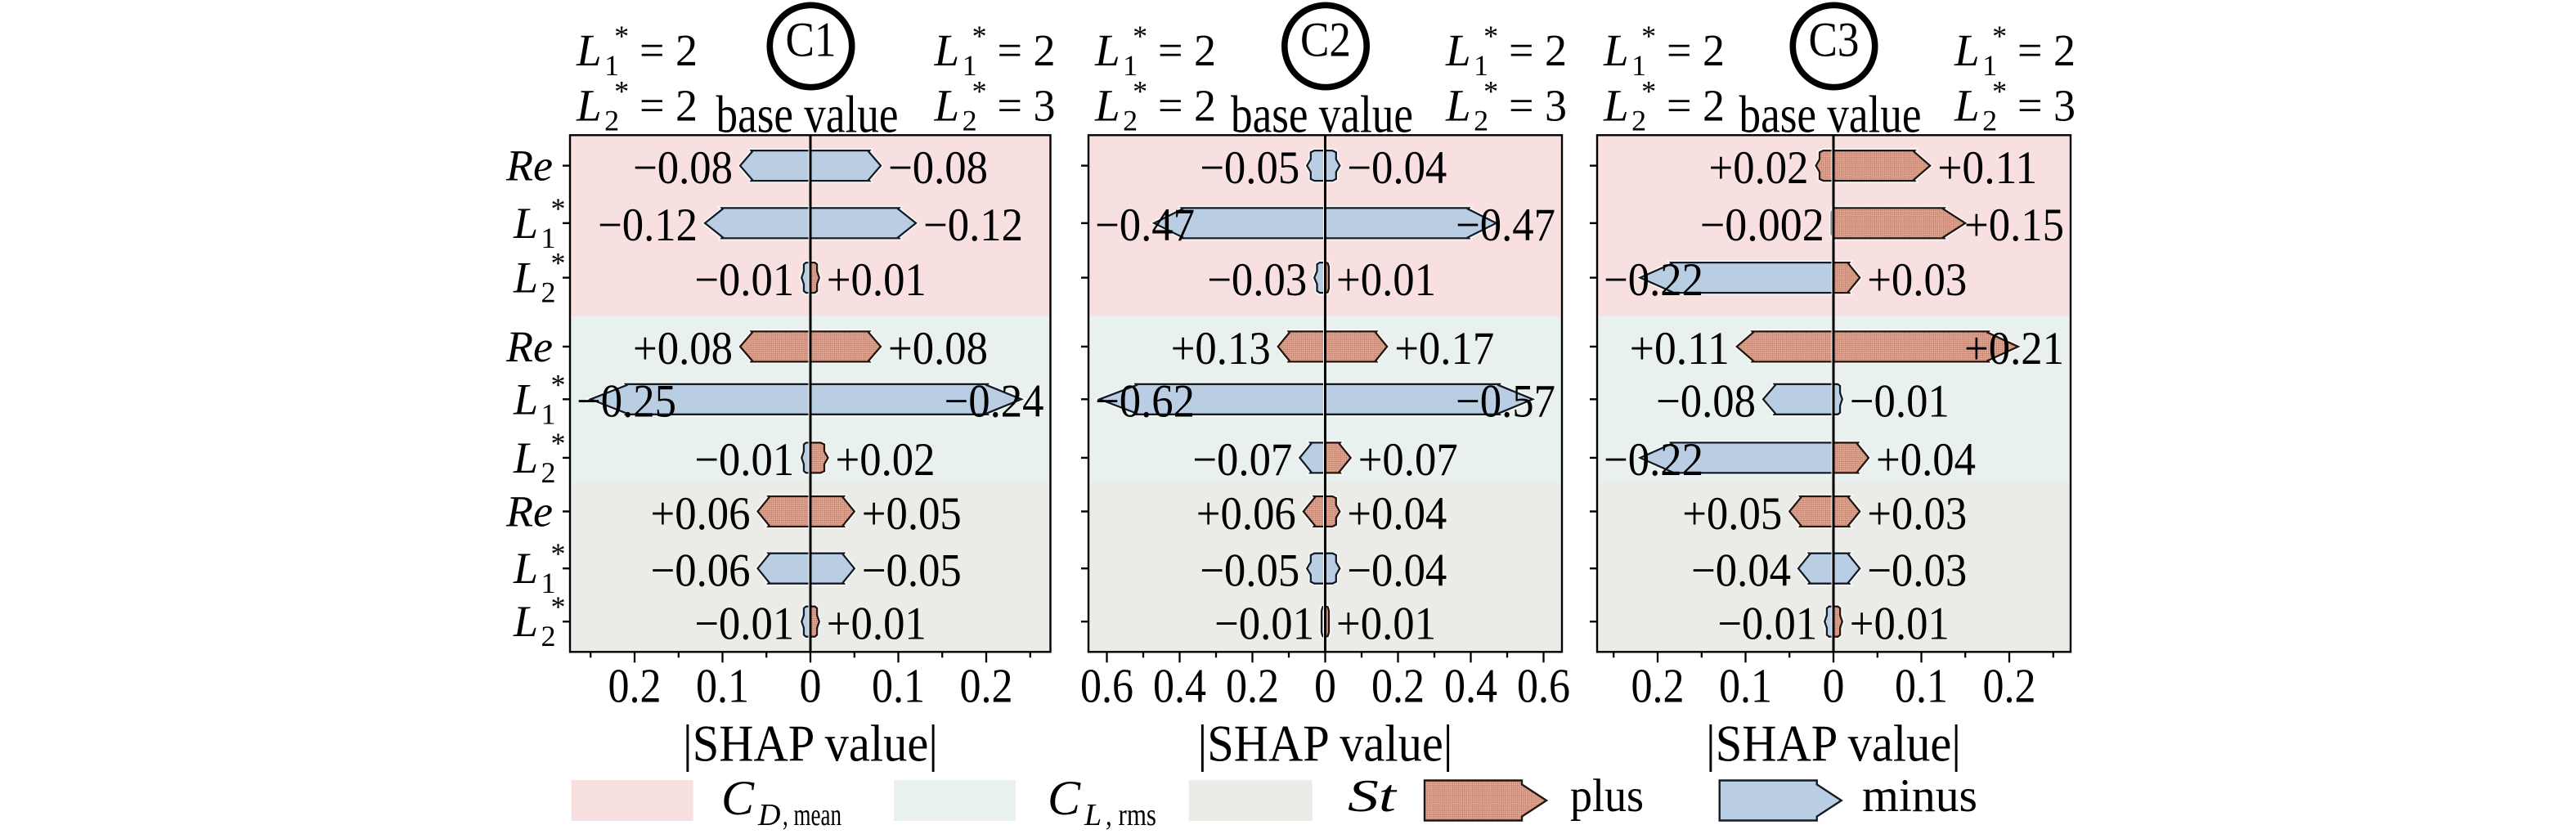 This screenshot has width=2576, height=834. I want to click on svg-text: −0.04, so click(1397, 168).